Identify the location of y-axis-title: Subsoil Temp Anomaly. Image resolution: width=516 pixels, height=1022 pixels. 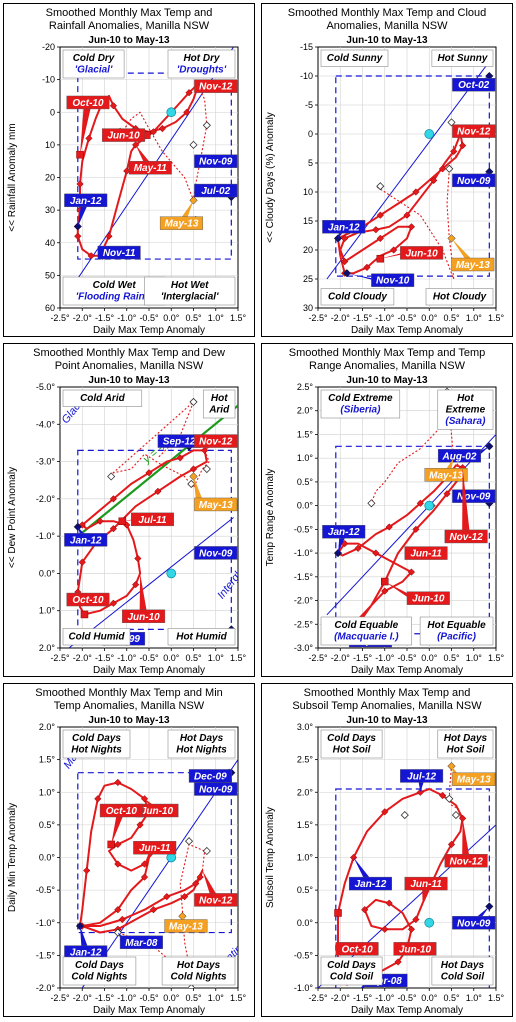
(270, 857).